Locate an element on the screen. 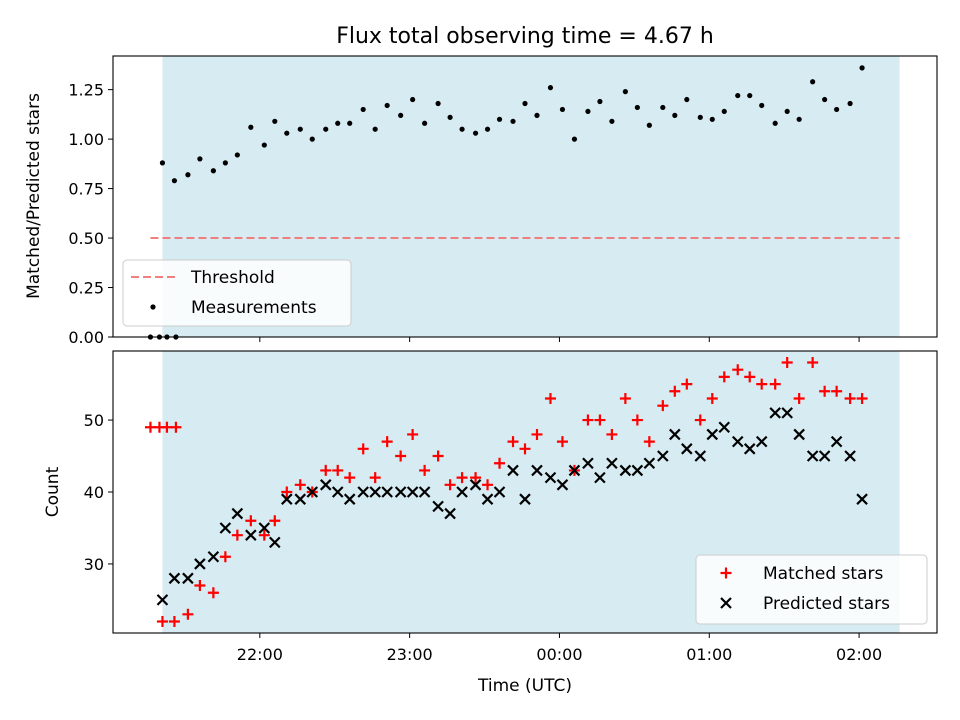  legend-threshold-label: Threshold is located at coordinates (232, 278).